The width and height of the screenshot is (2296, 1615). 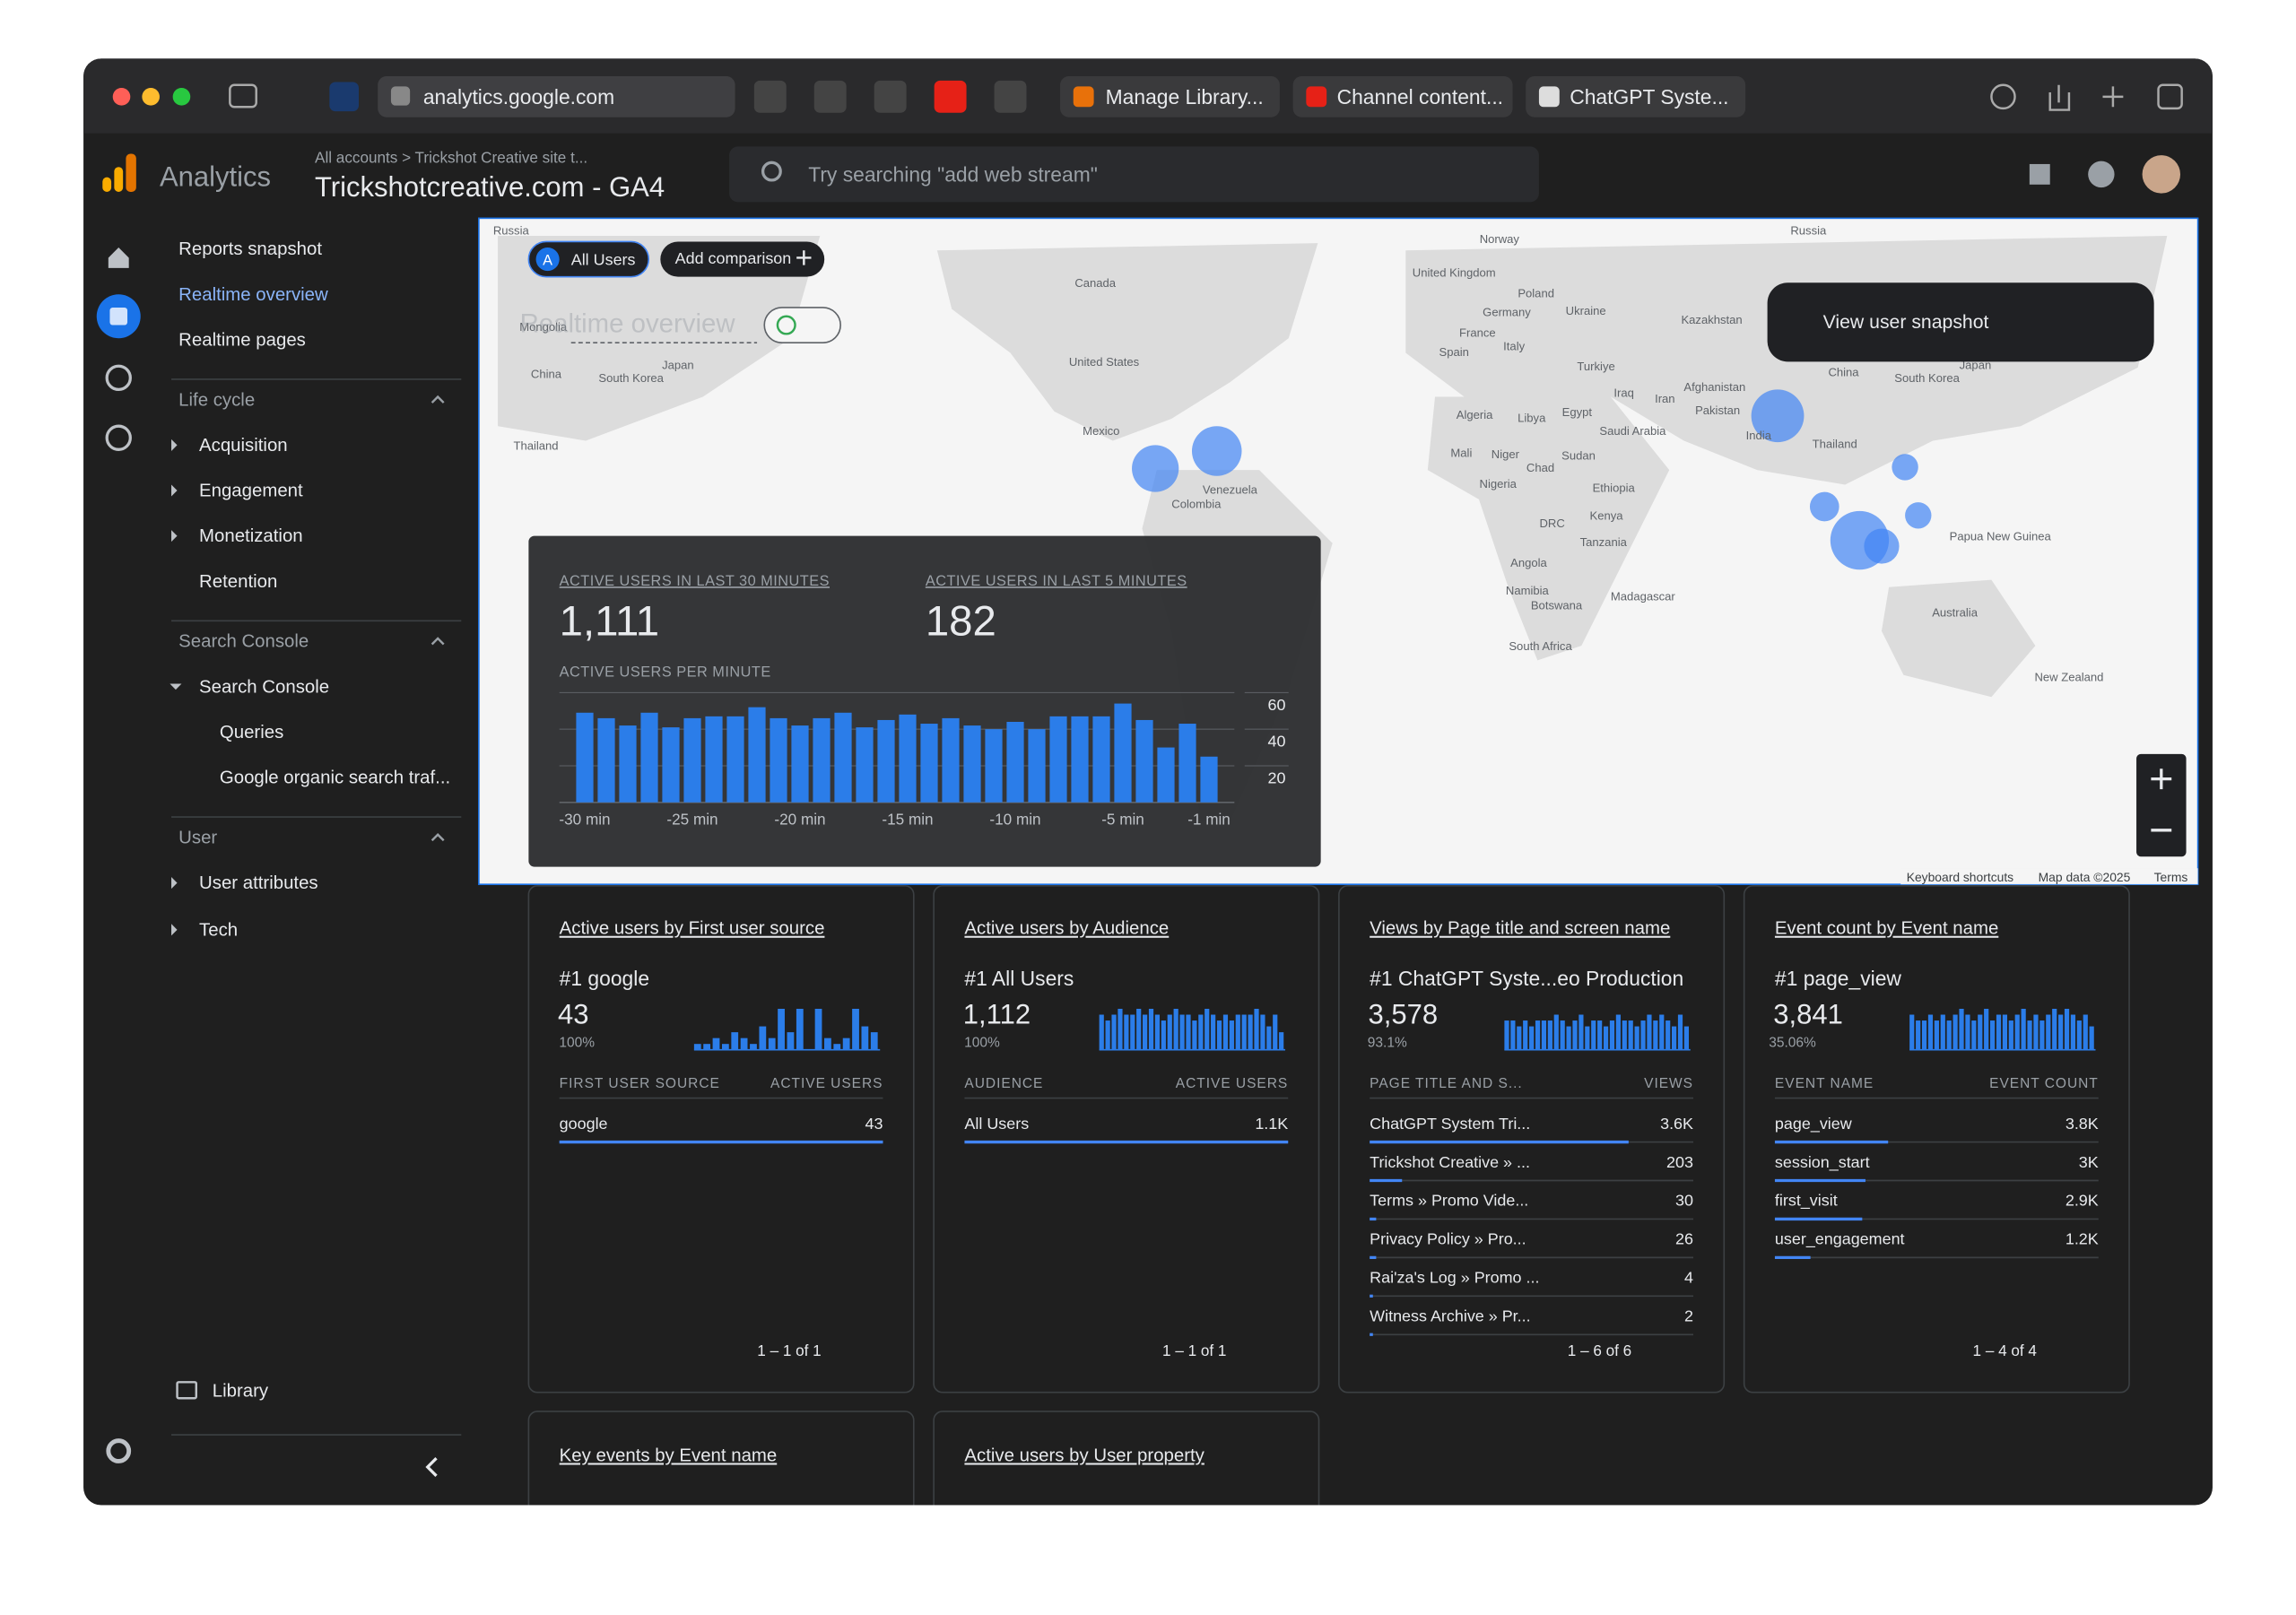 I want to click on map-footer: Map data ©2025, so click(x=2085, y=877).